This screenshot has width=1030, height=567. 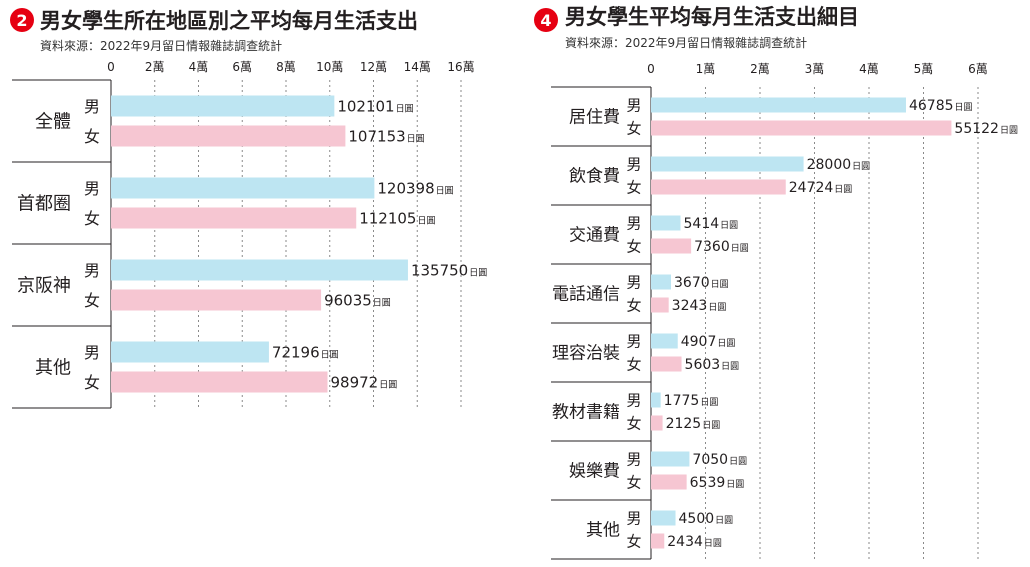 I want to click on data-label: 98972日圓, so click(x=364, y=382).